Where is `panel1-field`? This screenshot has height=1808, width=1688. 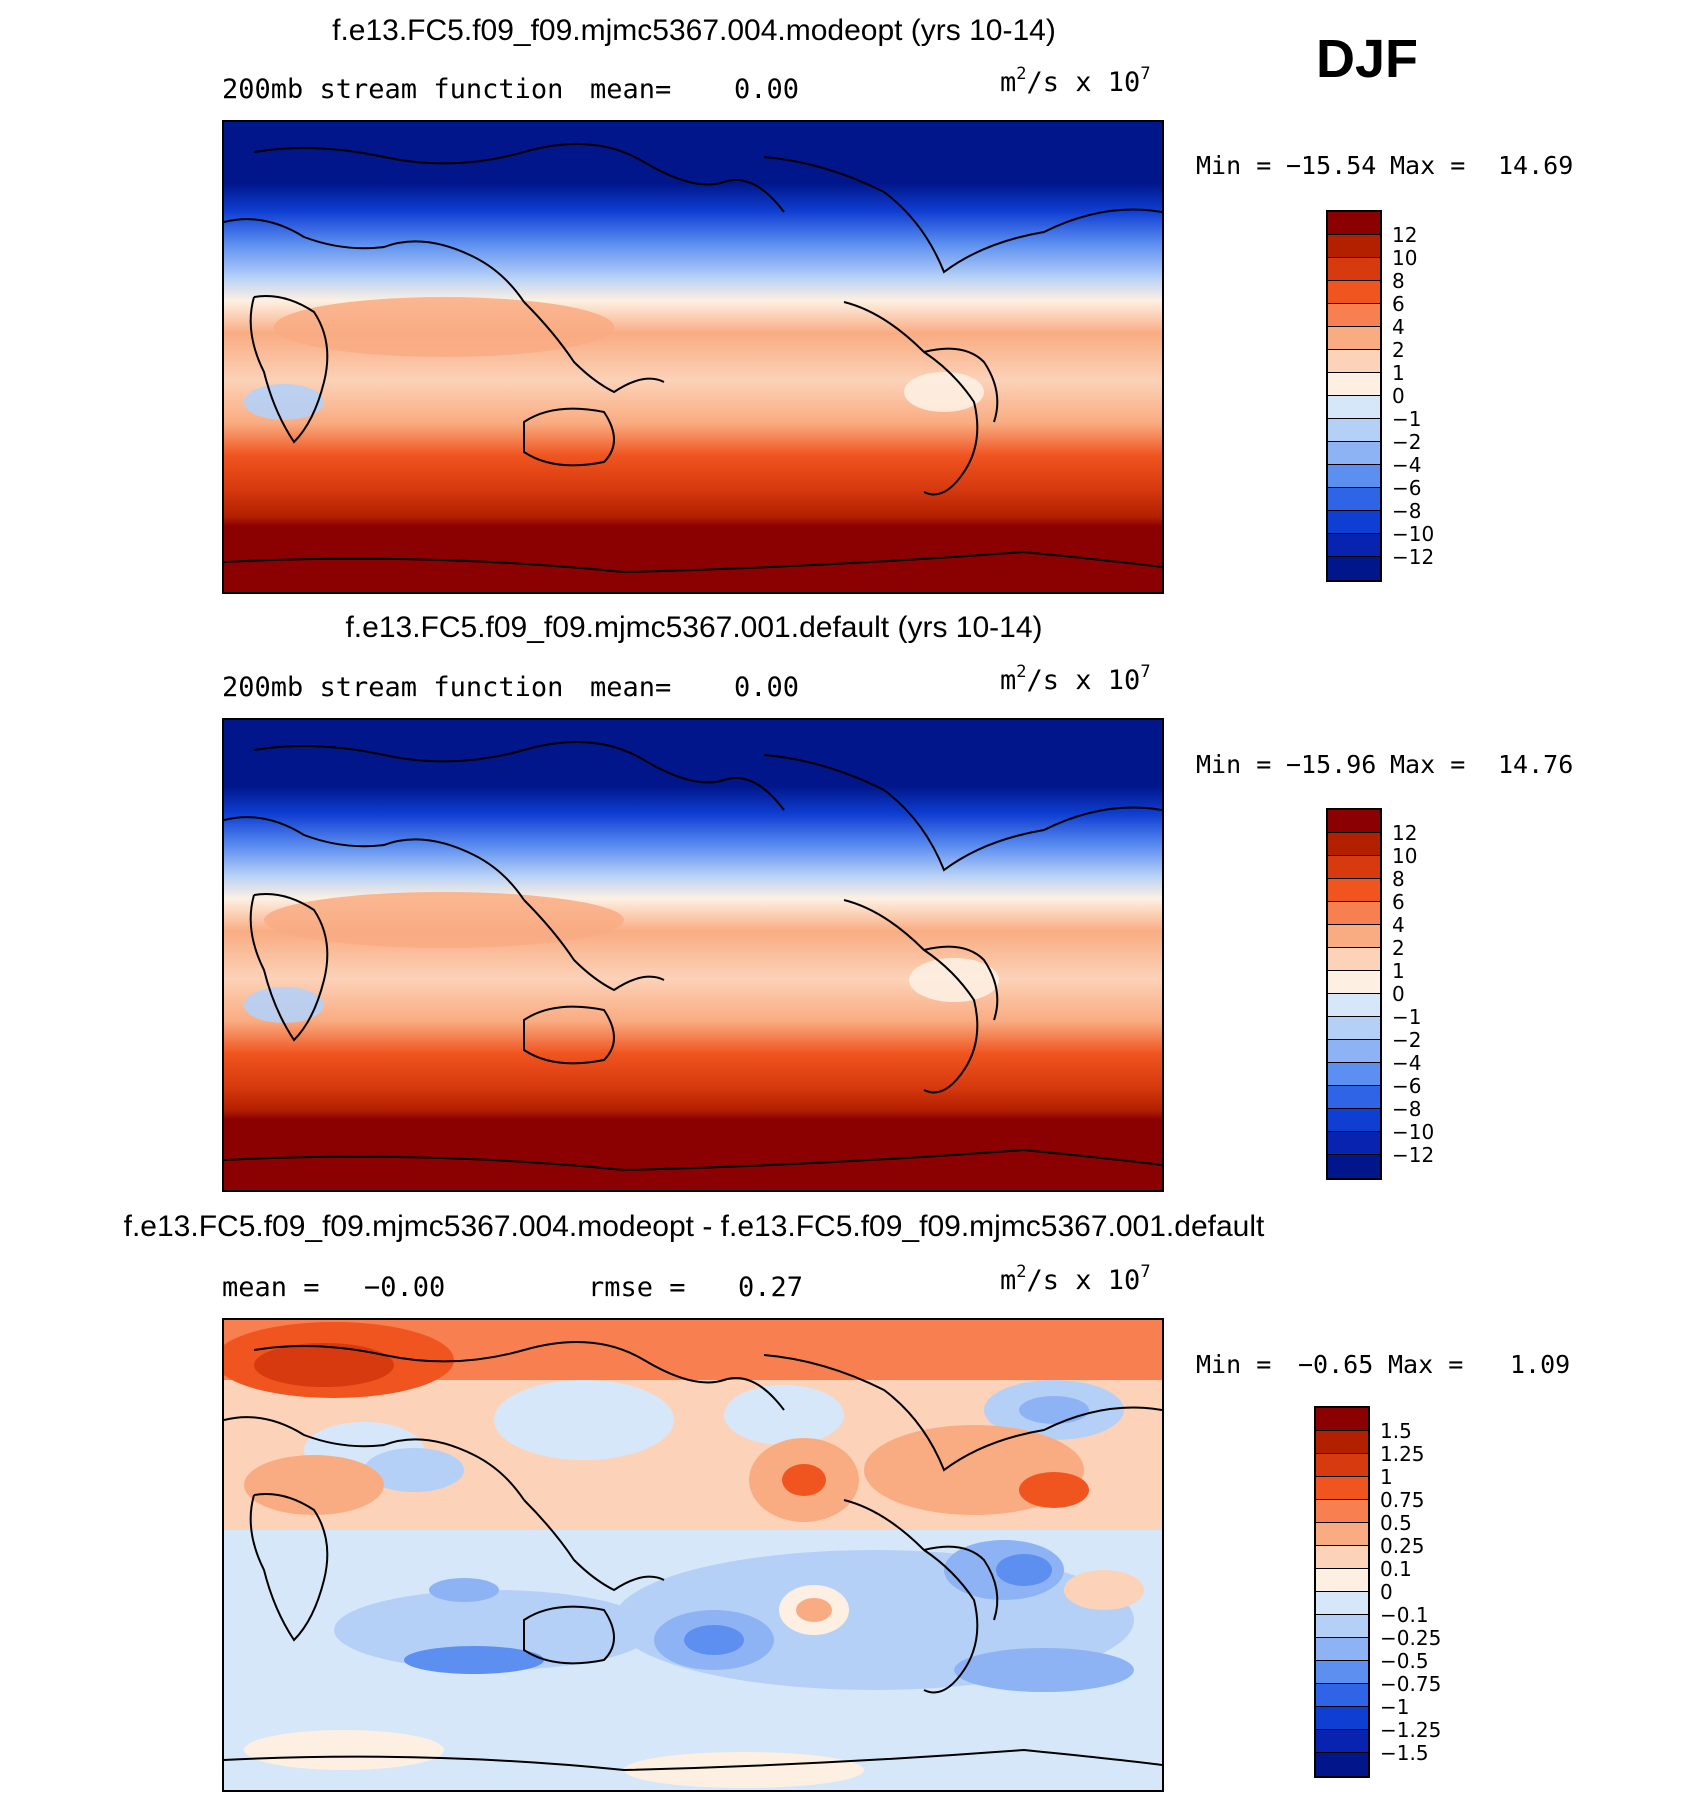
panel1-field is located at coordinates (693, 357).